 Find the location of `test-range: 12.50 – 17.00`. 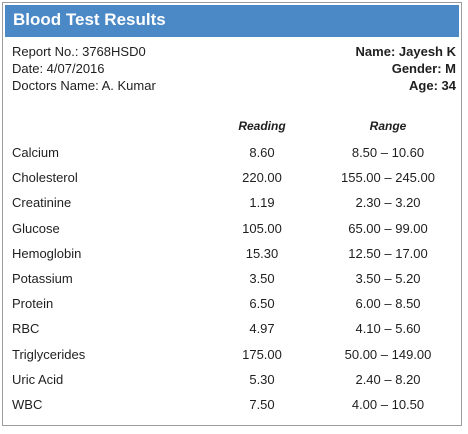

test-range: 12.50 – 17.00 is located at coordinates (388, 253).